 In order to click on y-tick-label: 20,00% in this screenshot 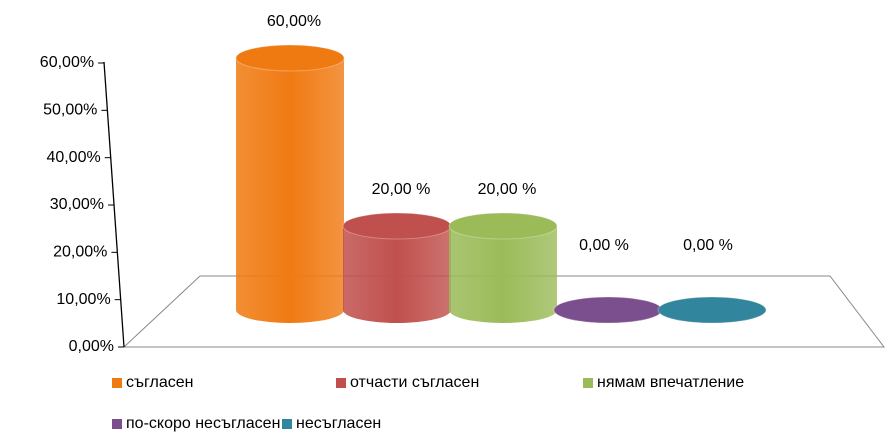, I will do `click(80, 252)`.